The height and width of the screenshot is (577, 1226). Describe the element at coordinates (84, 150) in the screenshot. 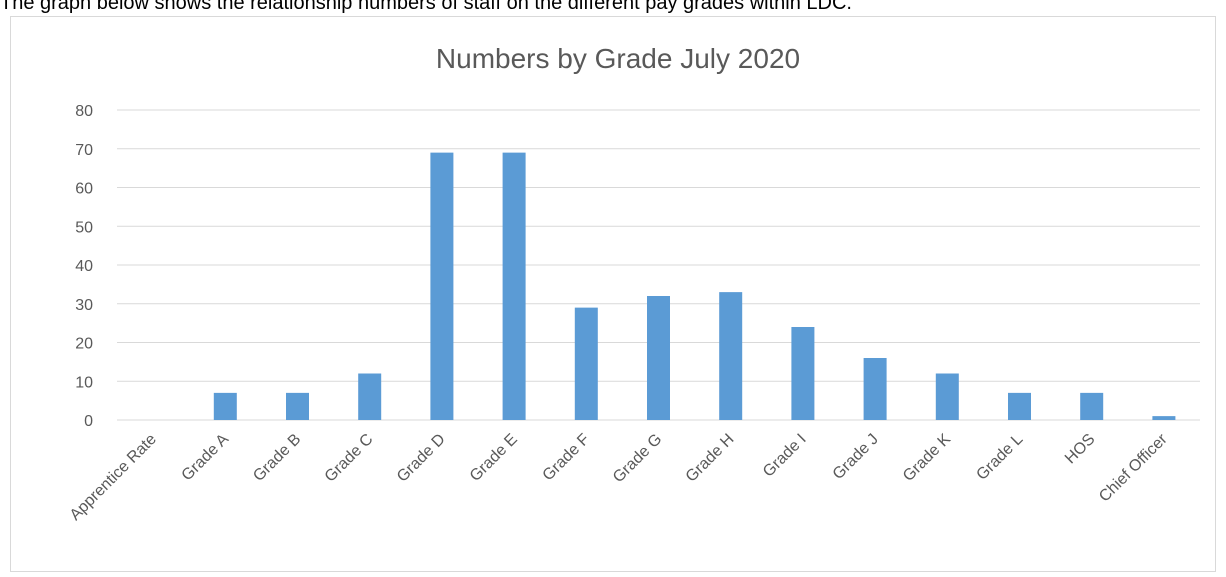

I see `y-tick-label: 70` at that location.